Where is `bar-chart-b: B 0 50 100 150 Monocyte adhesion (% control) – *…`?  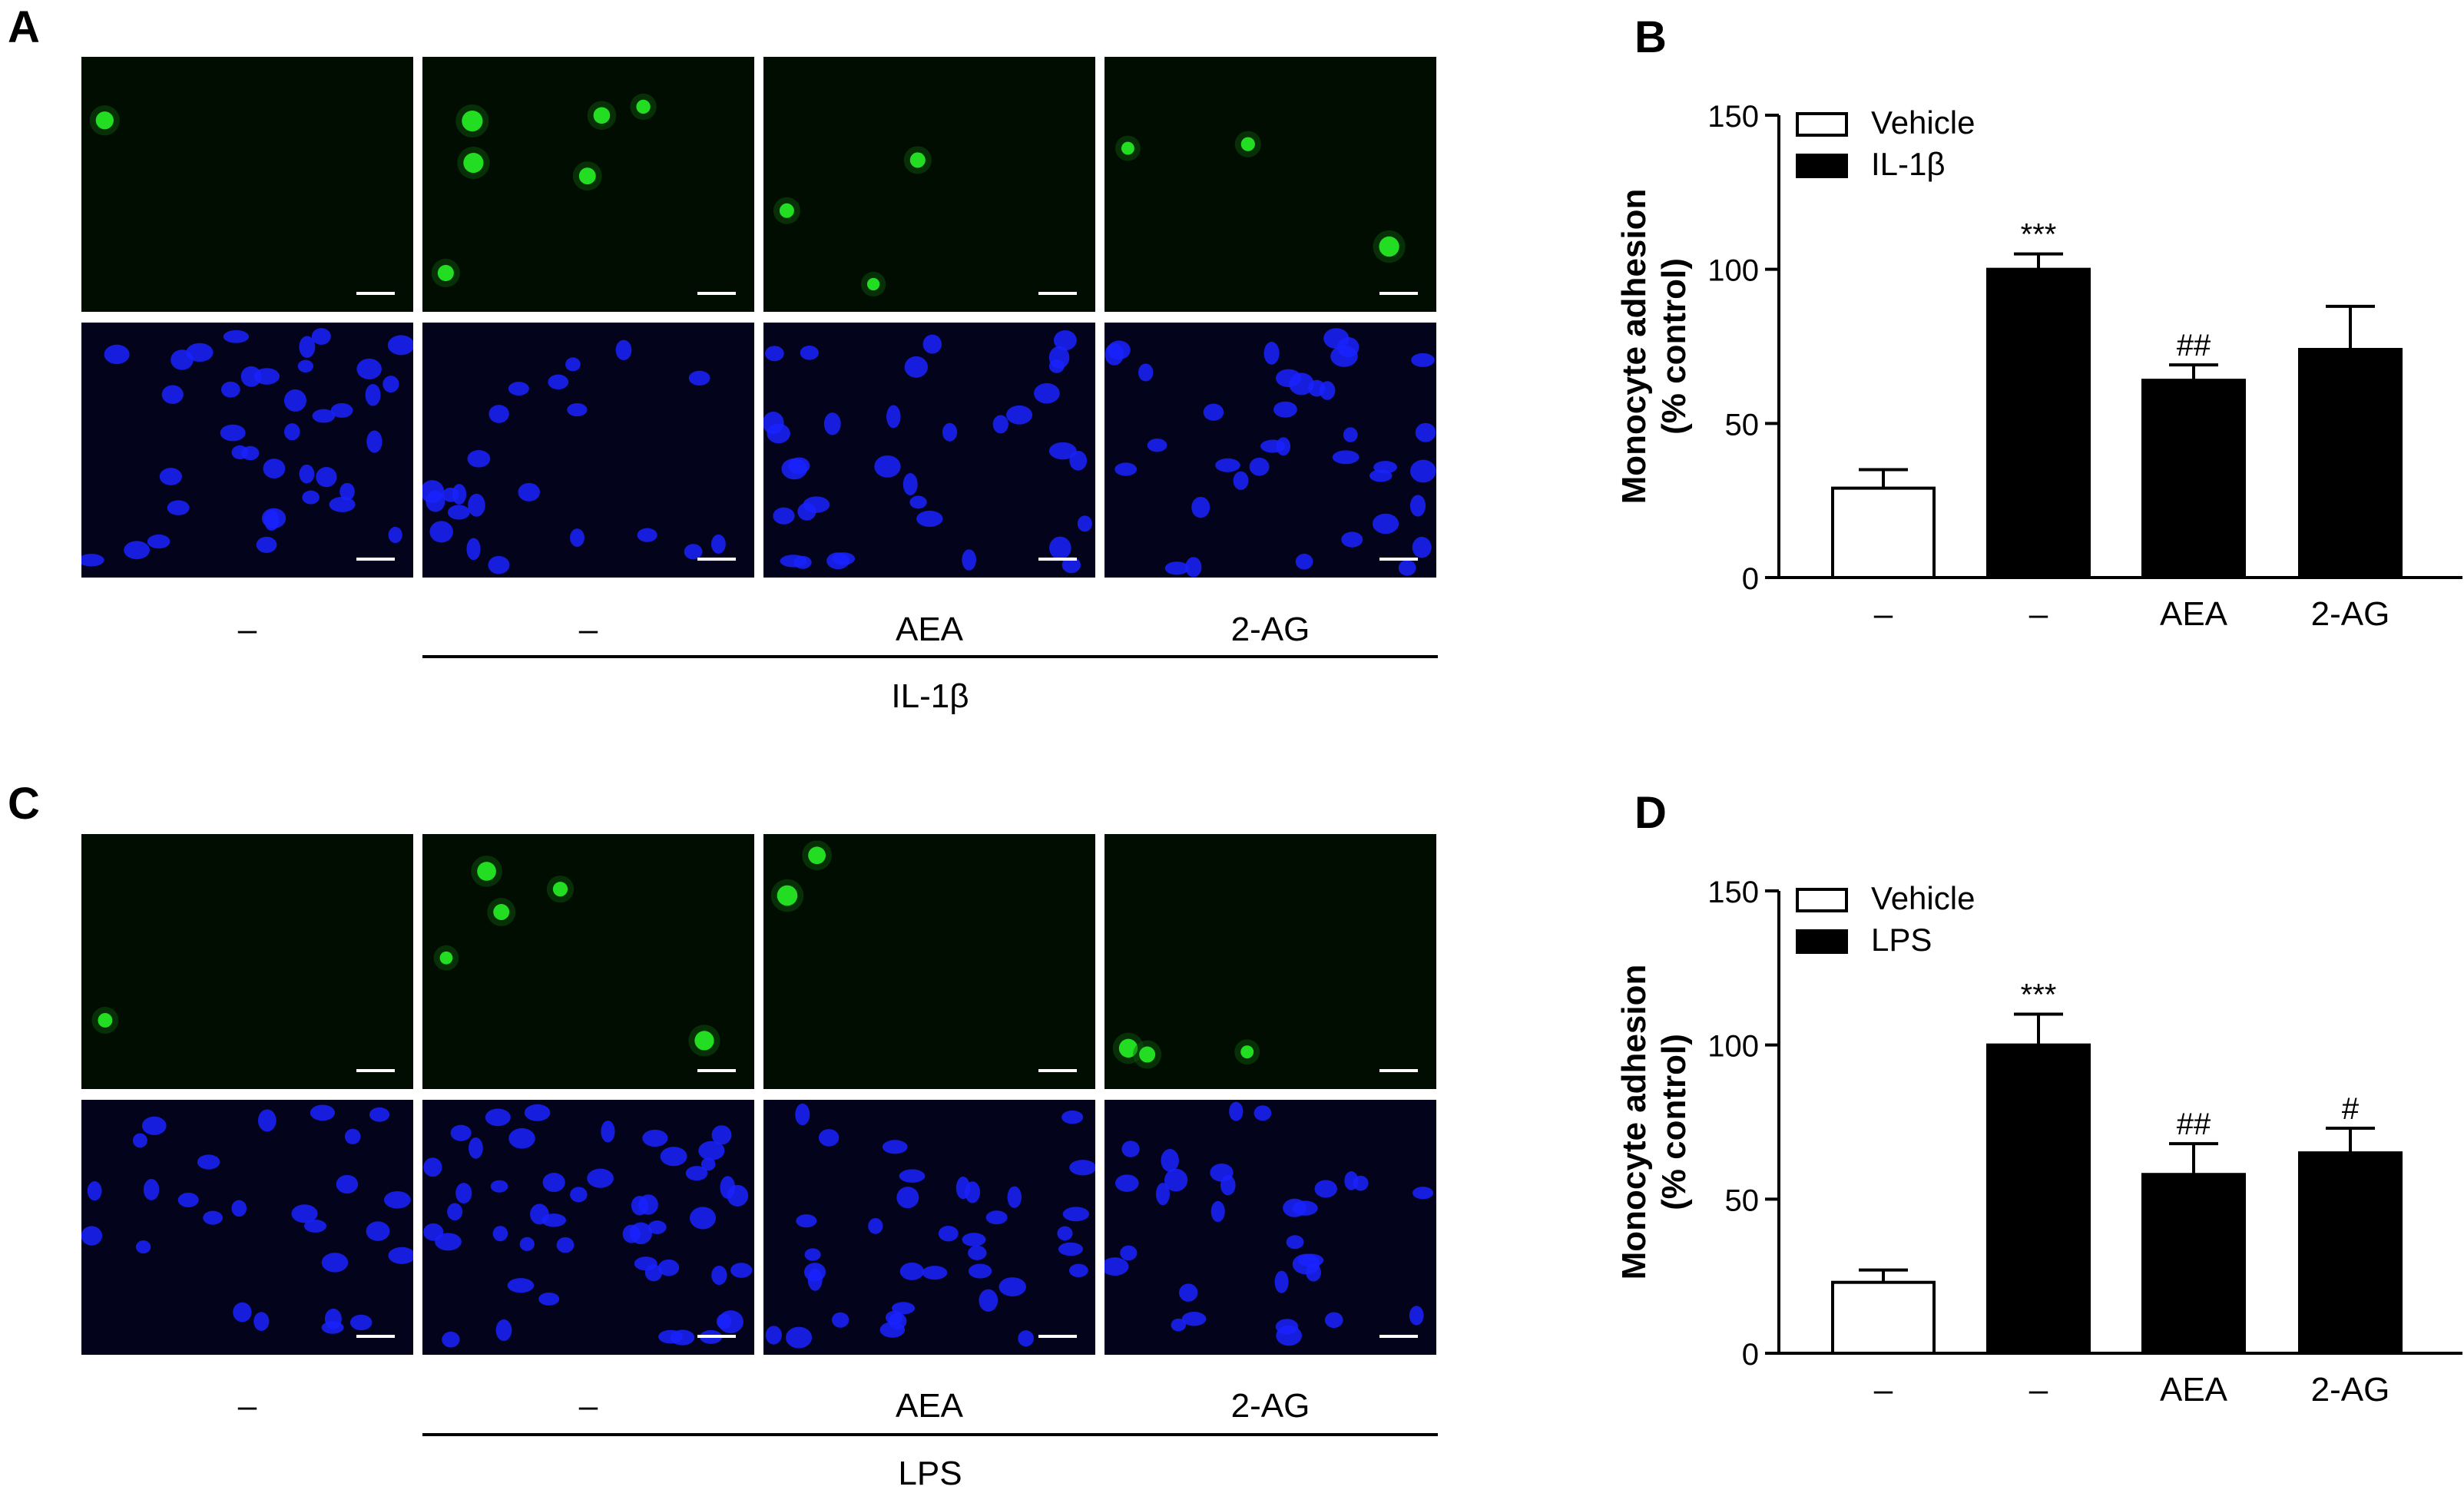 bar-chart-b: B 0 50 100 150 Monocyte adhesion (% control) – *… is located at coordinates (2038, 322).